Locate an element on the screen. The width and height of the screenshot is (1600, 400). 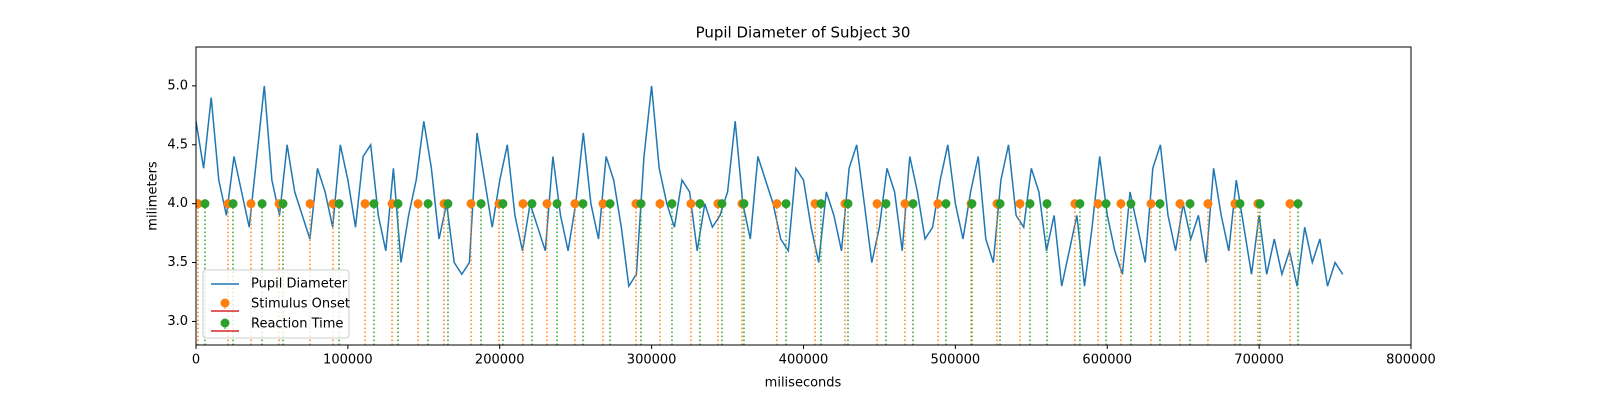
legend-label: Pupil Diameter is located at coordinates (299, 284).